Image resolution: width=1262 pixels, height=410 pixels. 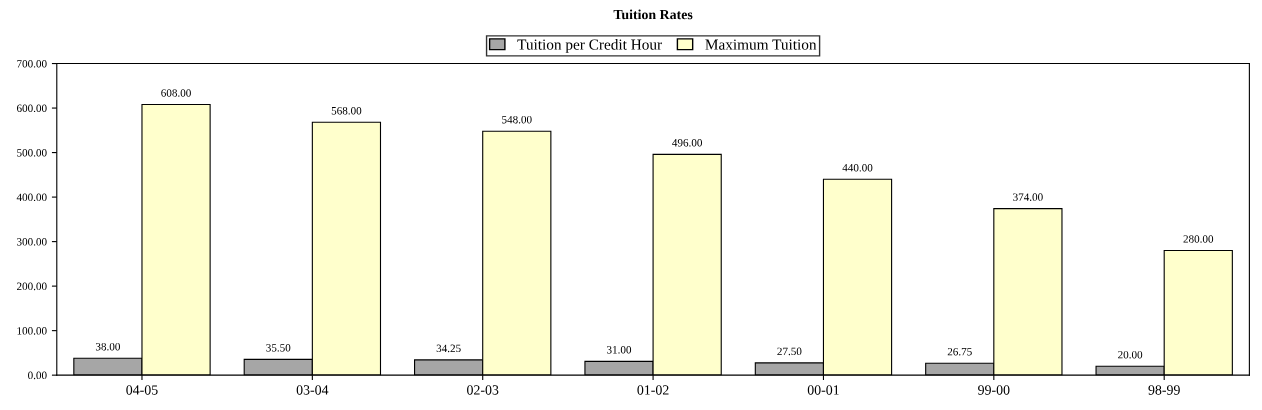 I want to click on legend-label: Tuition per Credit Hour, so click(x=589, y=46).